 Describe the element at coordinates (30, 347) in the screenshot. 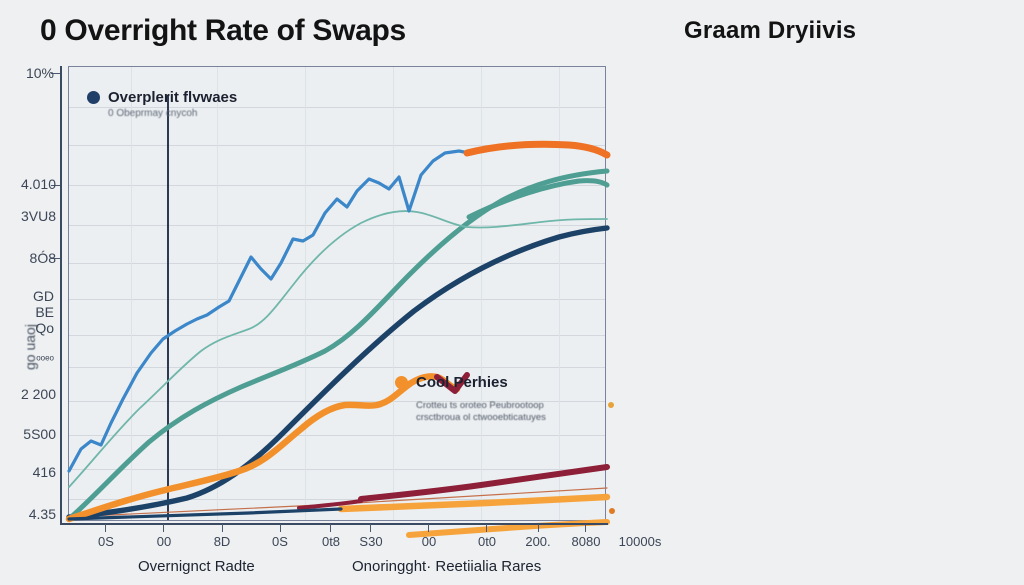

I see `y-axis-title-left: go uaoj` at that location.